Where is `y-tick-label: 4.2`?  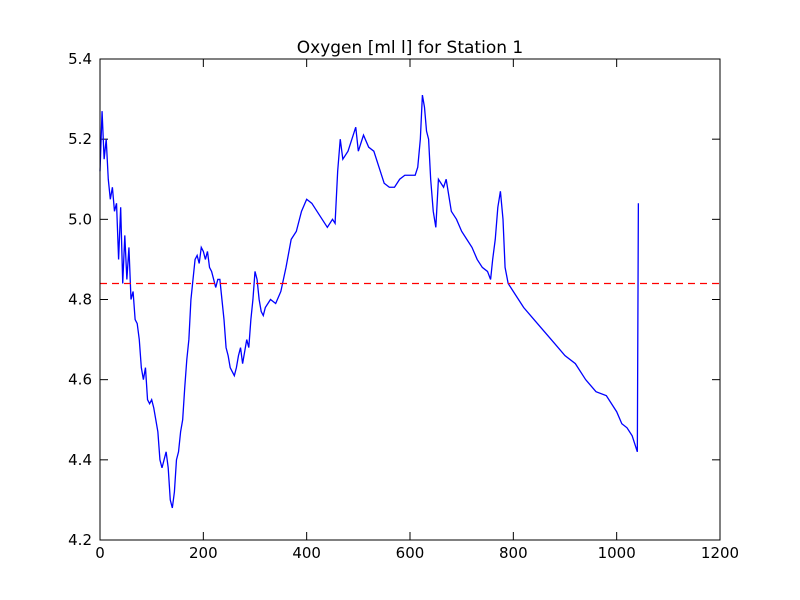
y-tick-label: 4.2 is located at coordinates (80, 540).